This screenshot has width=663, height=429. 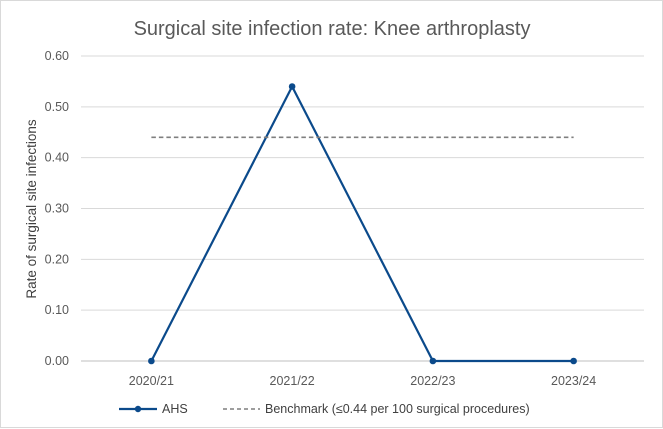 I want to click on y-tick-label: 0.30, so click(x=57, y=209).